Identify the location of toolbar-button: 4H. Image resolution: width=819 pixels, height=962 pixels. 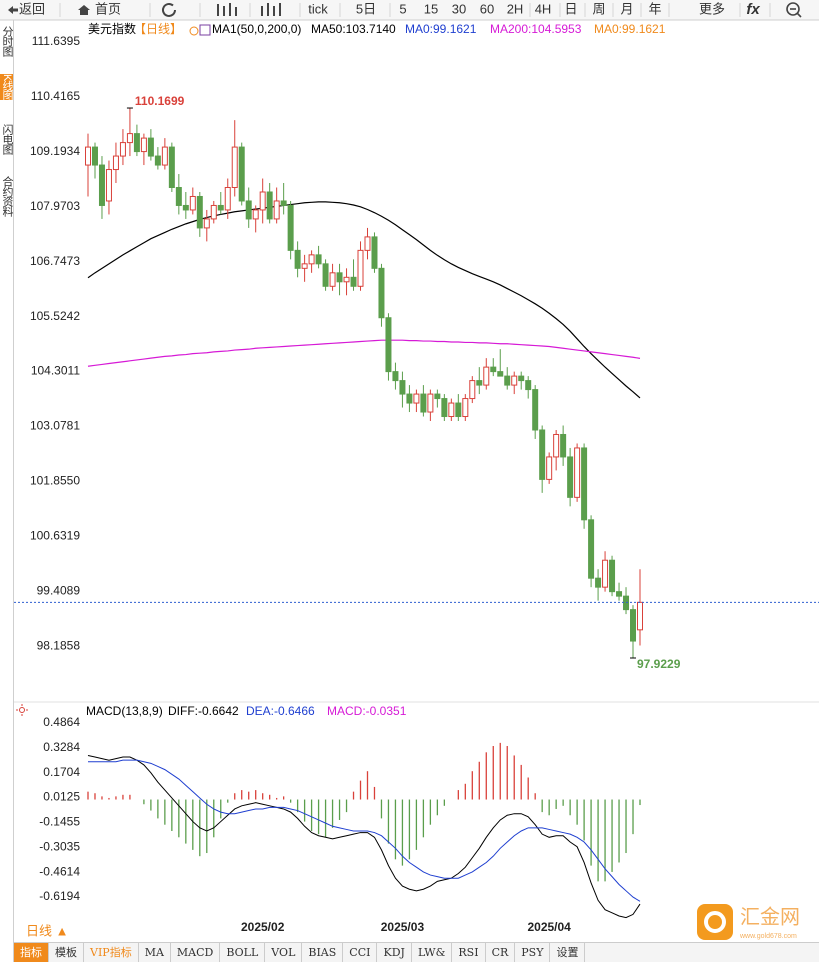
(543, 8).